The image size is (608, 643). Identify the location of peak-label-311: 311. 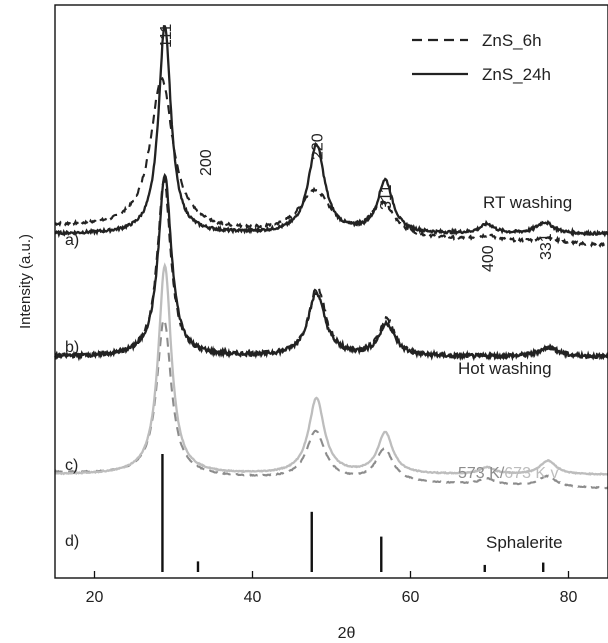
(386, 197).